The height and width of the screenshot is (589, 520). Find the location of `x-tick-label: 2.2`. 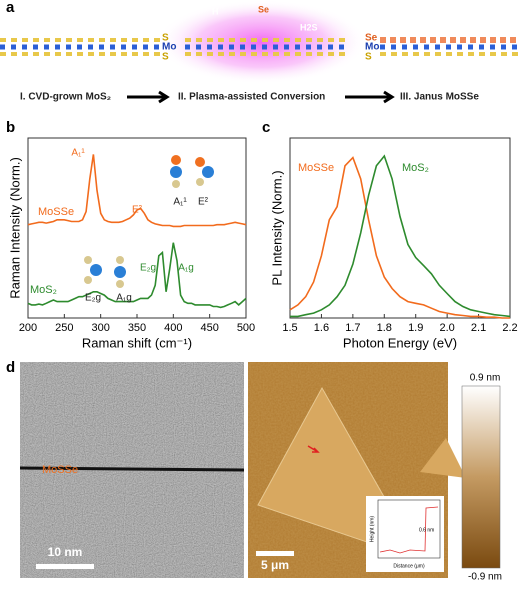

x-tick-label: 2.2 is located at coordinates (509, 328).